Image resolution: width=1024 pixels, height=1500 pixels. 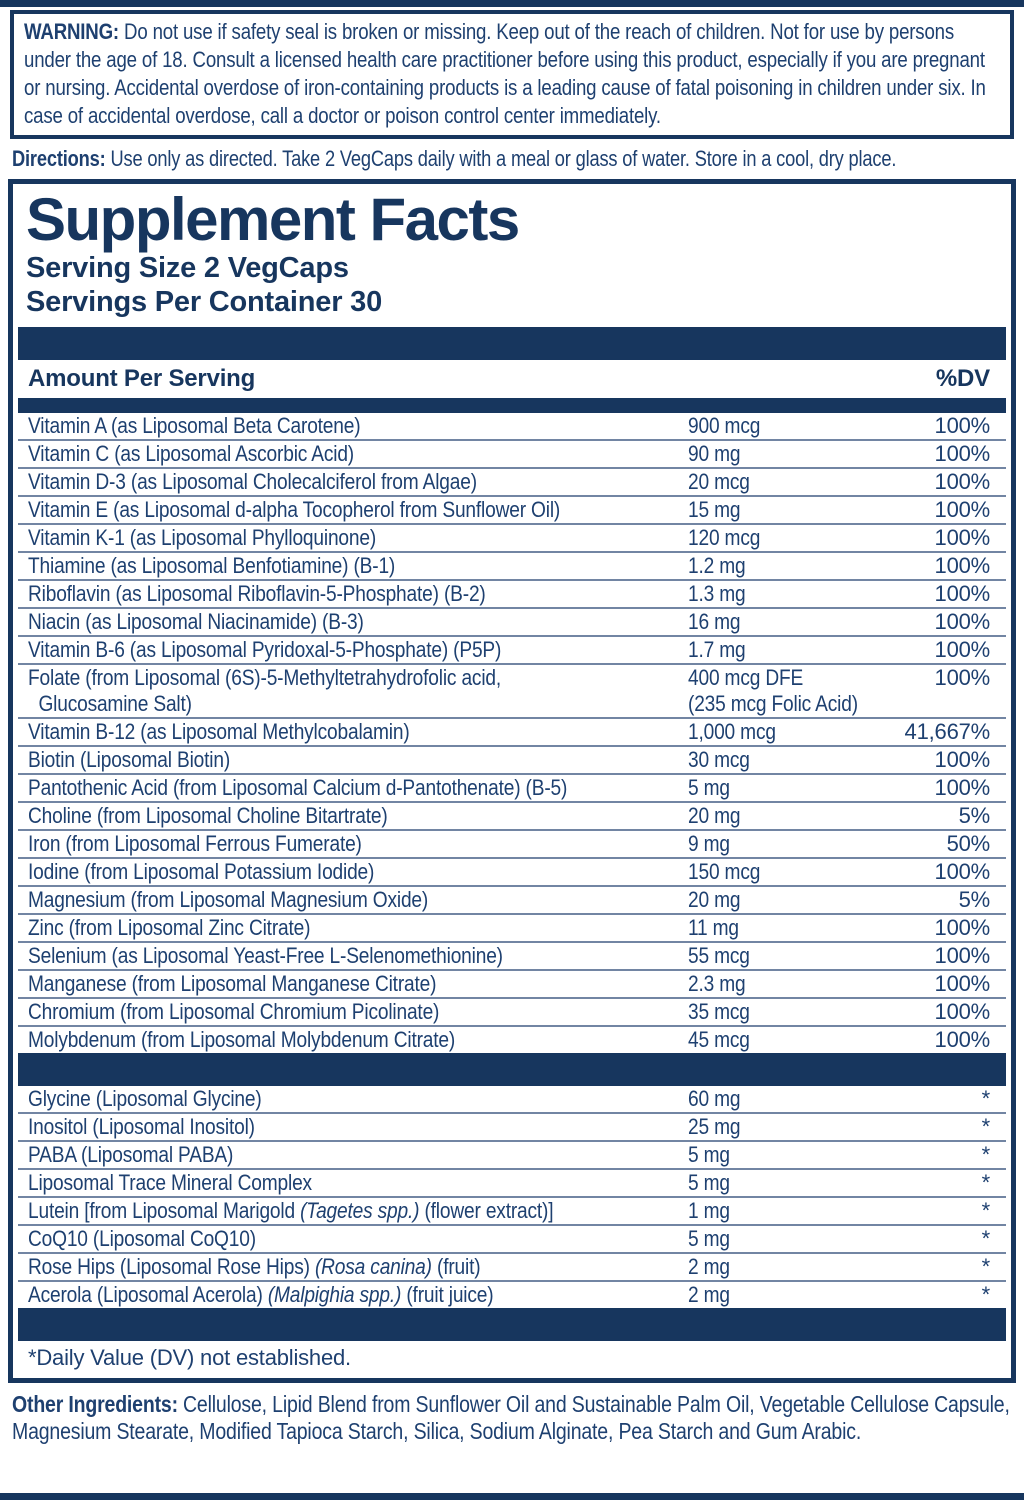 What do you see at coordinates (962, 378) in the screenshot?
I see `dv-header: %DV` at bounding box center [962, 378].